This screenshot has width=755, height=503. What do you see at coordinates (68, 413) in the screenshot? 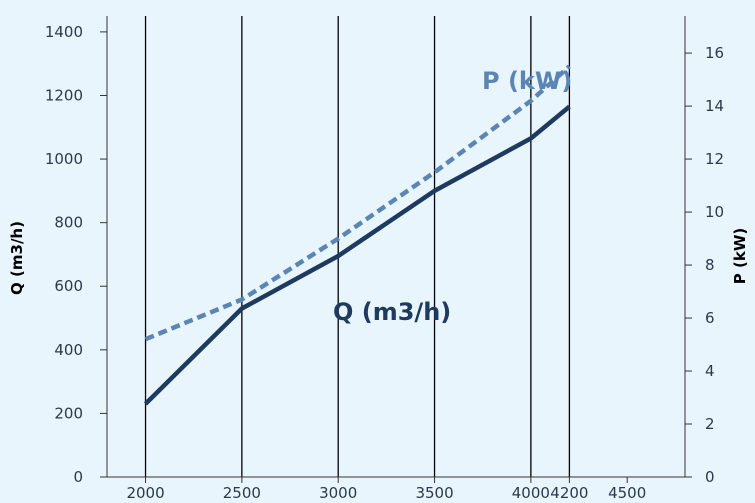
I see `left-y-tick-label: 200` at bounding box center [68, 413].